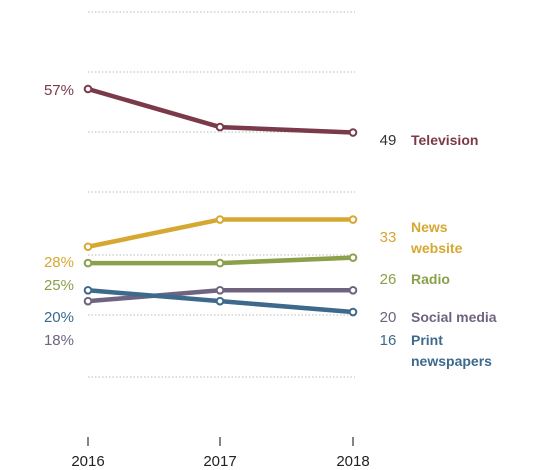 This screenshot has height=470, width=533. What do you see at coordinates (388, 317) in the screenshot?
I see `end-value-label: 20` at bounding box center [388, 317].